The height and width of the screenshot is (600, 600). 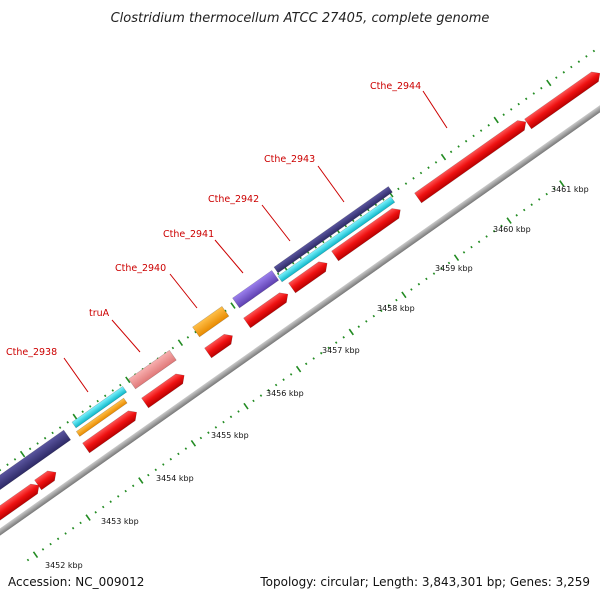 What do you see at coordinates (512, 229) in the screenshot?
I see `scale-label-3460: 3460 kbp` at bounding box center [512, 229].